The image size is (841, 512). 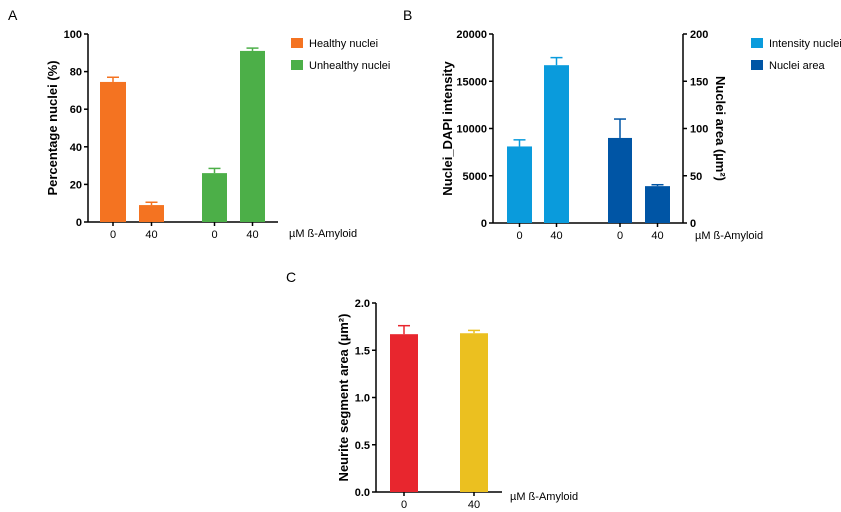 What do you see at coordinates (471, 82) in the screenshot?
I see `y-tick-label: 15000` at bounding box center [471, 82].